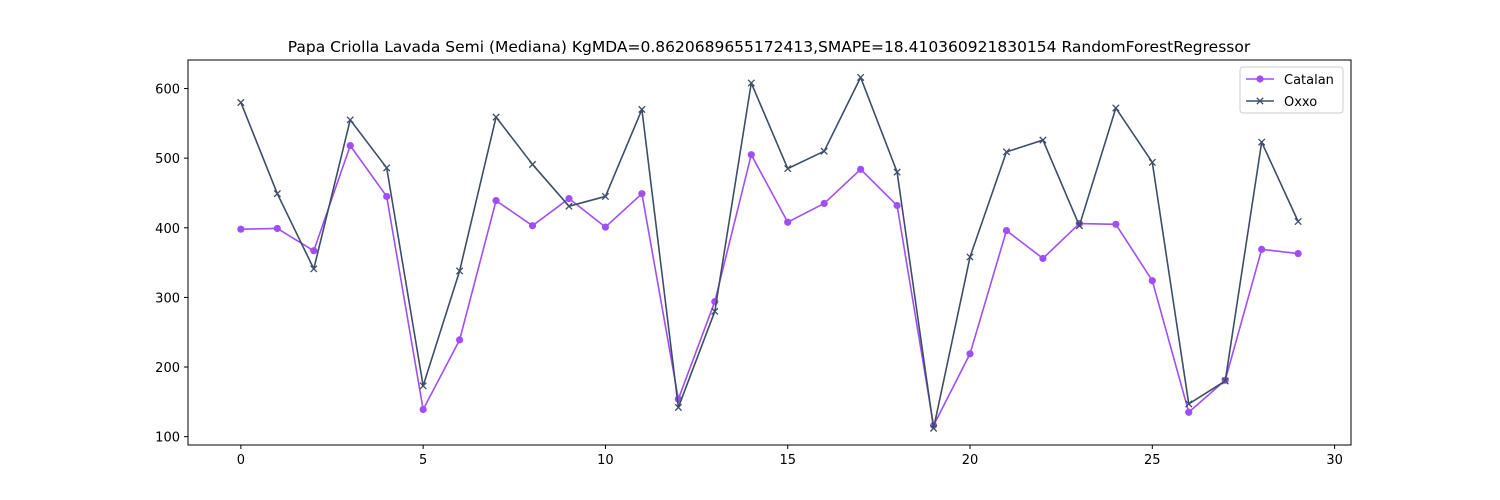 The height and width of the screenshot is (500, 1500). What do you see at coordinates (167, 90) in the screenshot?
I see `y-tick-label: 600` at bounding box center [167, 90].